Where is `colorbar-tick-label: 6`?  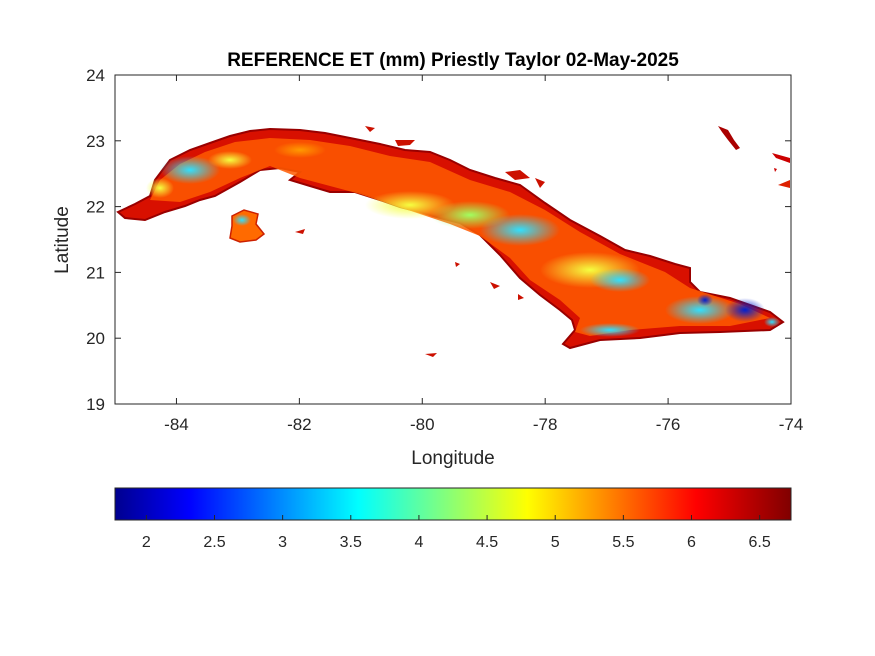 colorbar-tick-label: 6 is located at coordinates (691, 542).